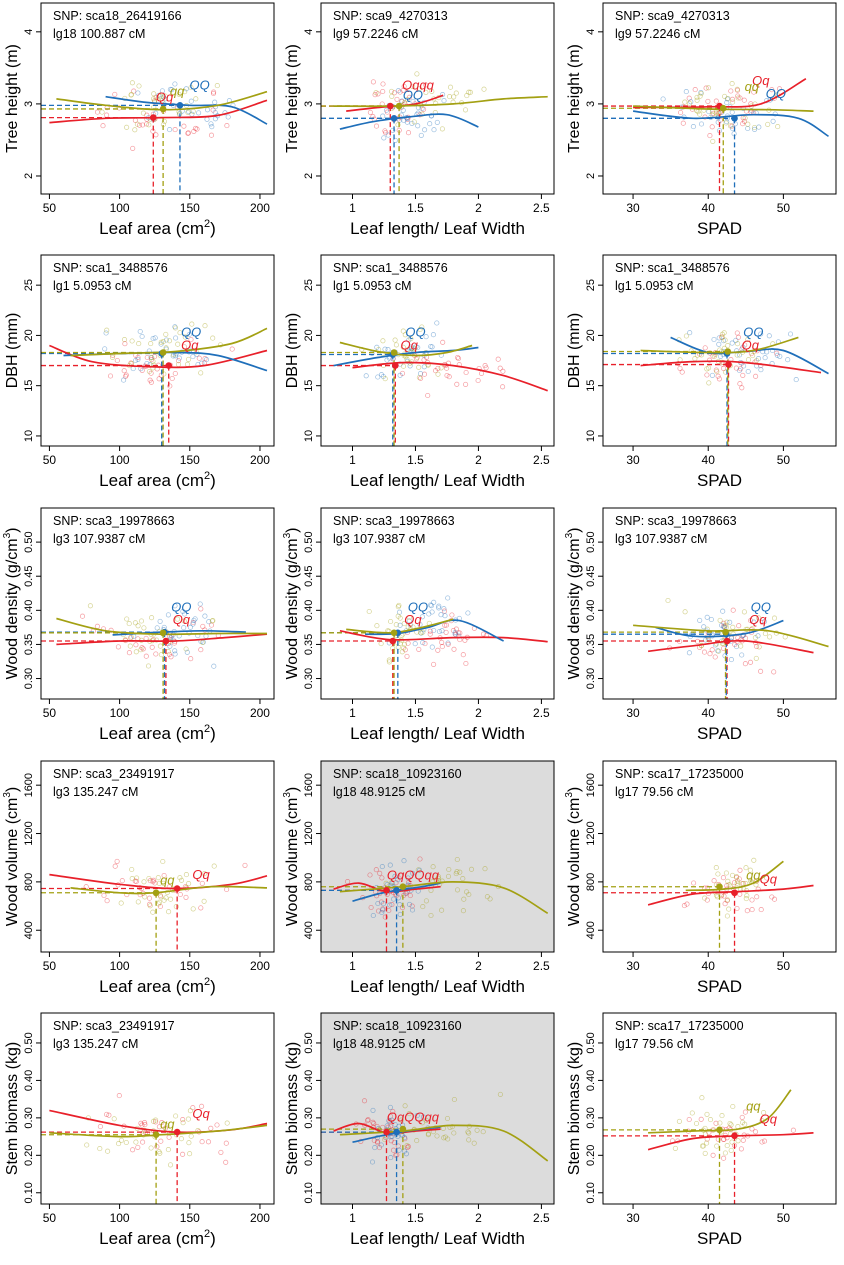  What do you see at coordinates (309, 32) in the screenshot?
I see `y-tick-label: 4` at bounding box center [309, 32].